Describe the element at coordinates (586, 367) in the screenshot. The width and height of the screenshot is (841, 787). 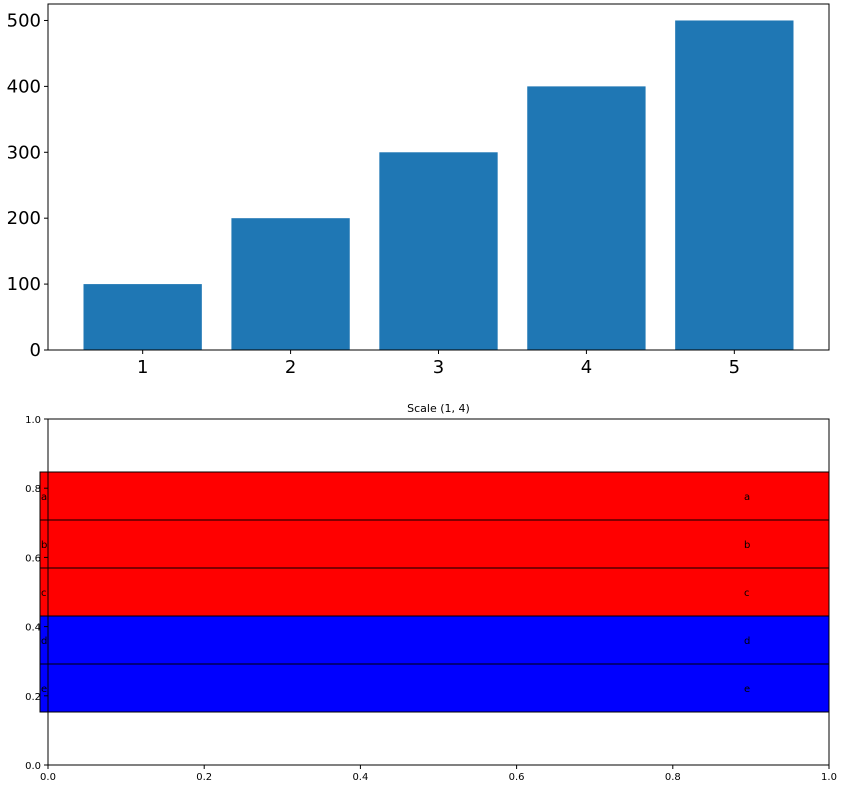
I see `x-tick-label: 4` at that location.